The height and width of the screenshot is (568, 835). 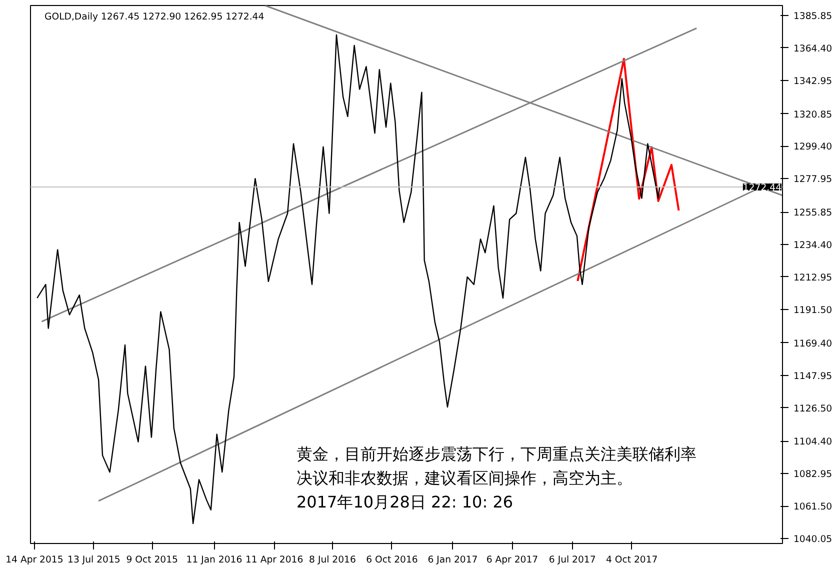 What do you see at coordinates (214, 560) in the screenshot?
I see `x-tick-label: 11 Jan 2016` at bounding box center [214, 560].